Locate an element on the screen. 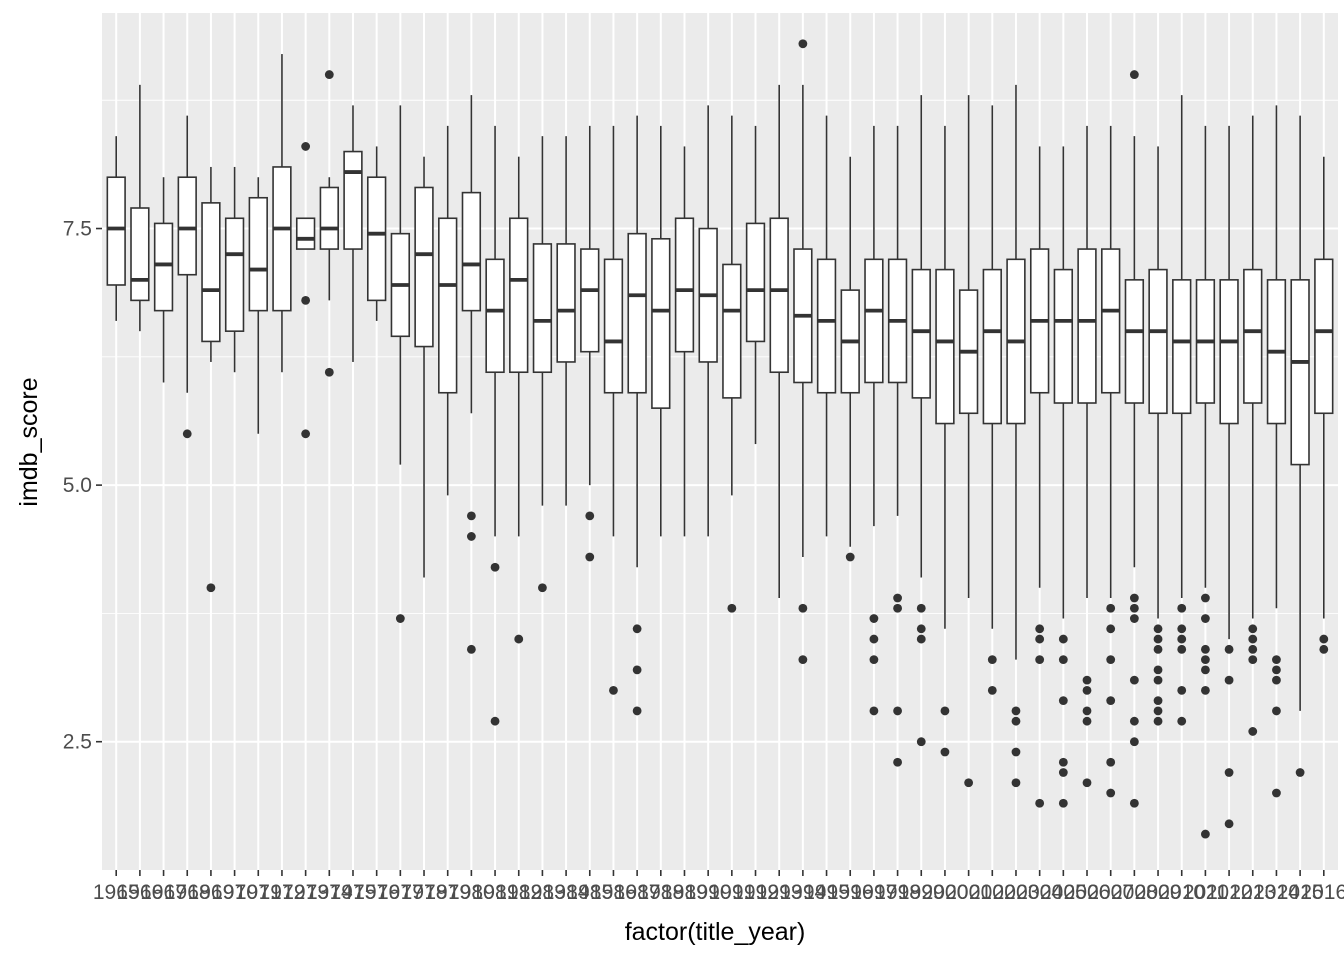 This screenshot has height=960, width=1344. x-tick-label: 1995 is located at coordinates (826, 892).